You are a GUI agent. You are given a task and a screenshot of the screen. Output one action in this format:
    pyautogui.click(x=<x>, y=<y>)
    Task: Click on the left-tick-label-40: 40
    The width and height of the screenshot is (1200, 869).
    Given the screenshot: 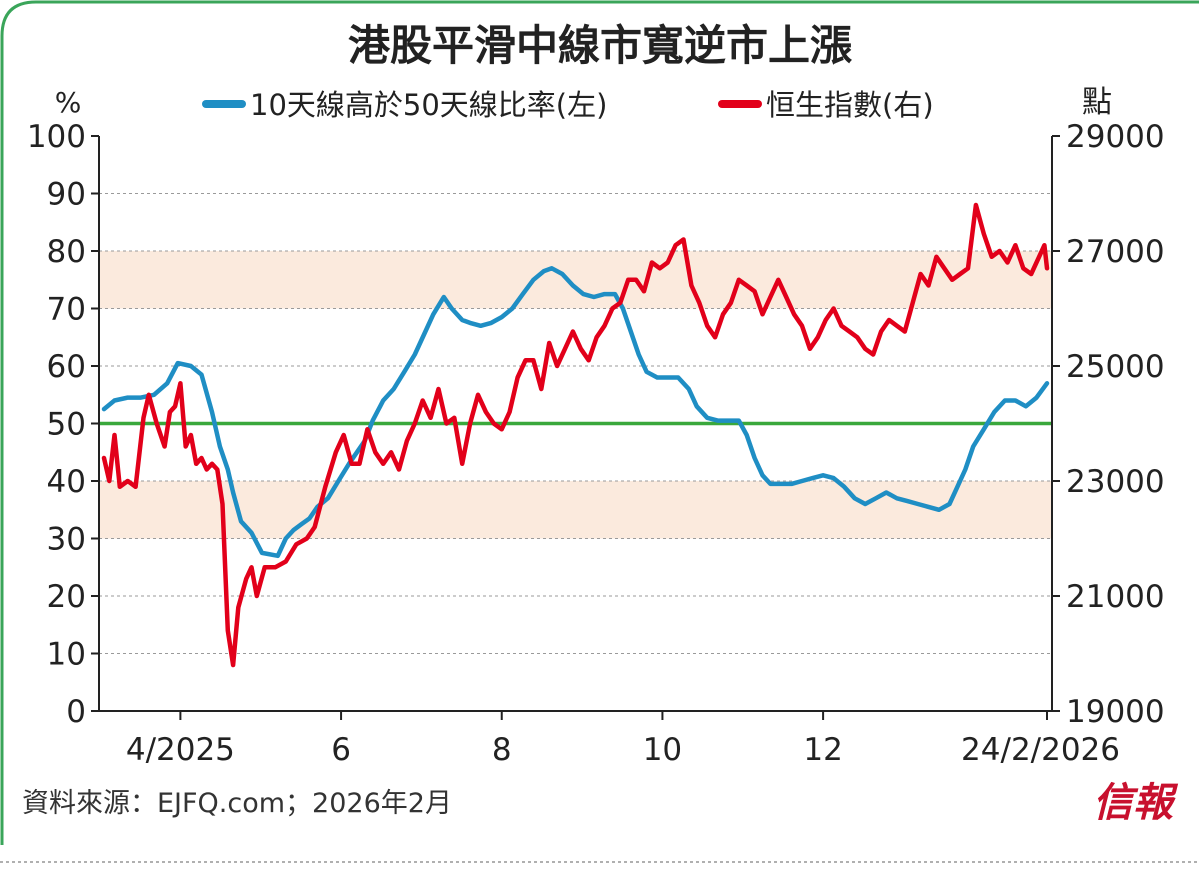 What is the action you would take?
    pyautogui.click(x=66, y=482)
    